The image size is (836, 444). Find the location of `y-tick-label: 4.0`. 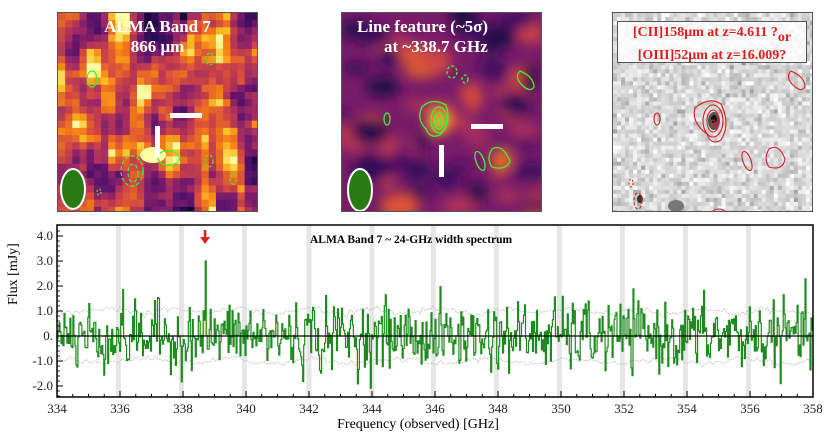

y-tick-label: 4.0 is located at coordinates (45, 235).